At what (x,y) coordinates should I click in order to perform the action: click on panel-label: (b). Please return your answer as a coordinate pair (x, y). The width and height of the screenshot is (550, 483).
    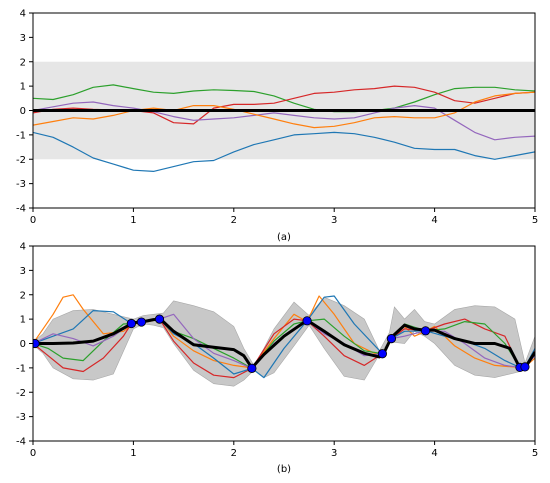
    Looking at the image, I should click on (284, 469).